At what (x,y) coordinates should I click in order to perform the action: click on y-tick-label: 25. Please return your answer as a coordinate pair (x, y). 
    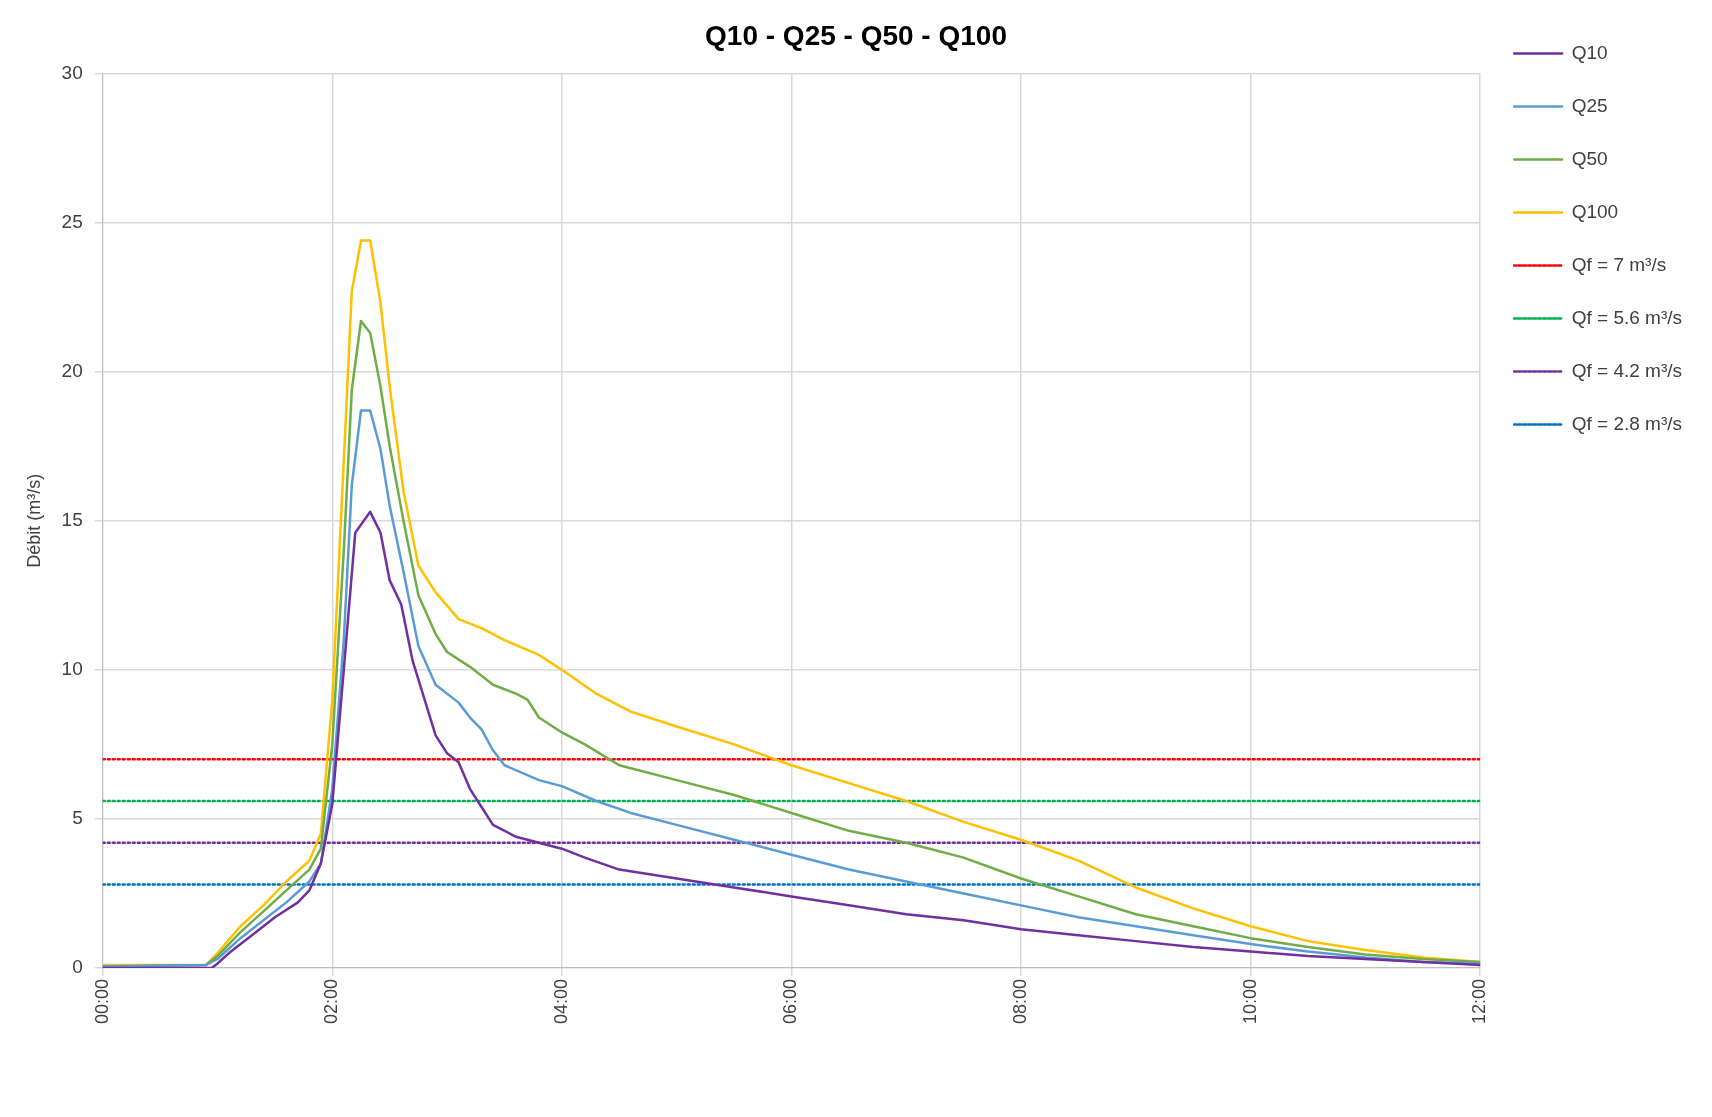
    Looking at the image, I should click on (72, 221).